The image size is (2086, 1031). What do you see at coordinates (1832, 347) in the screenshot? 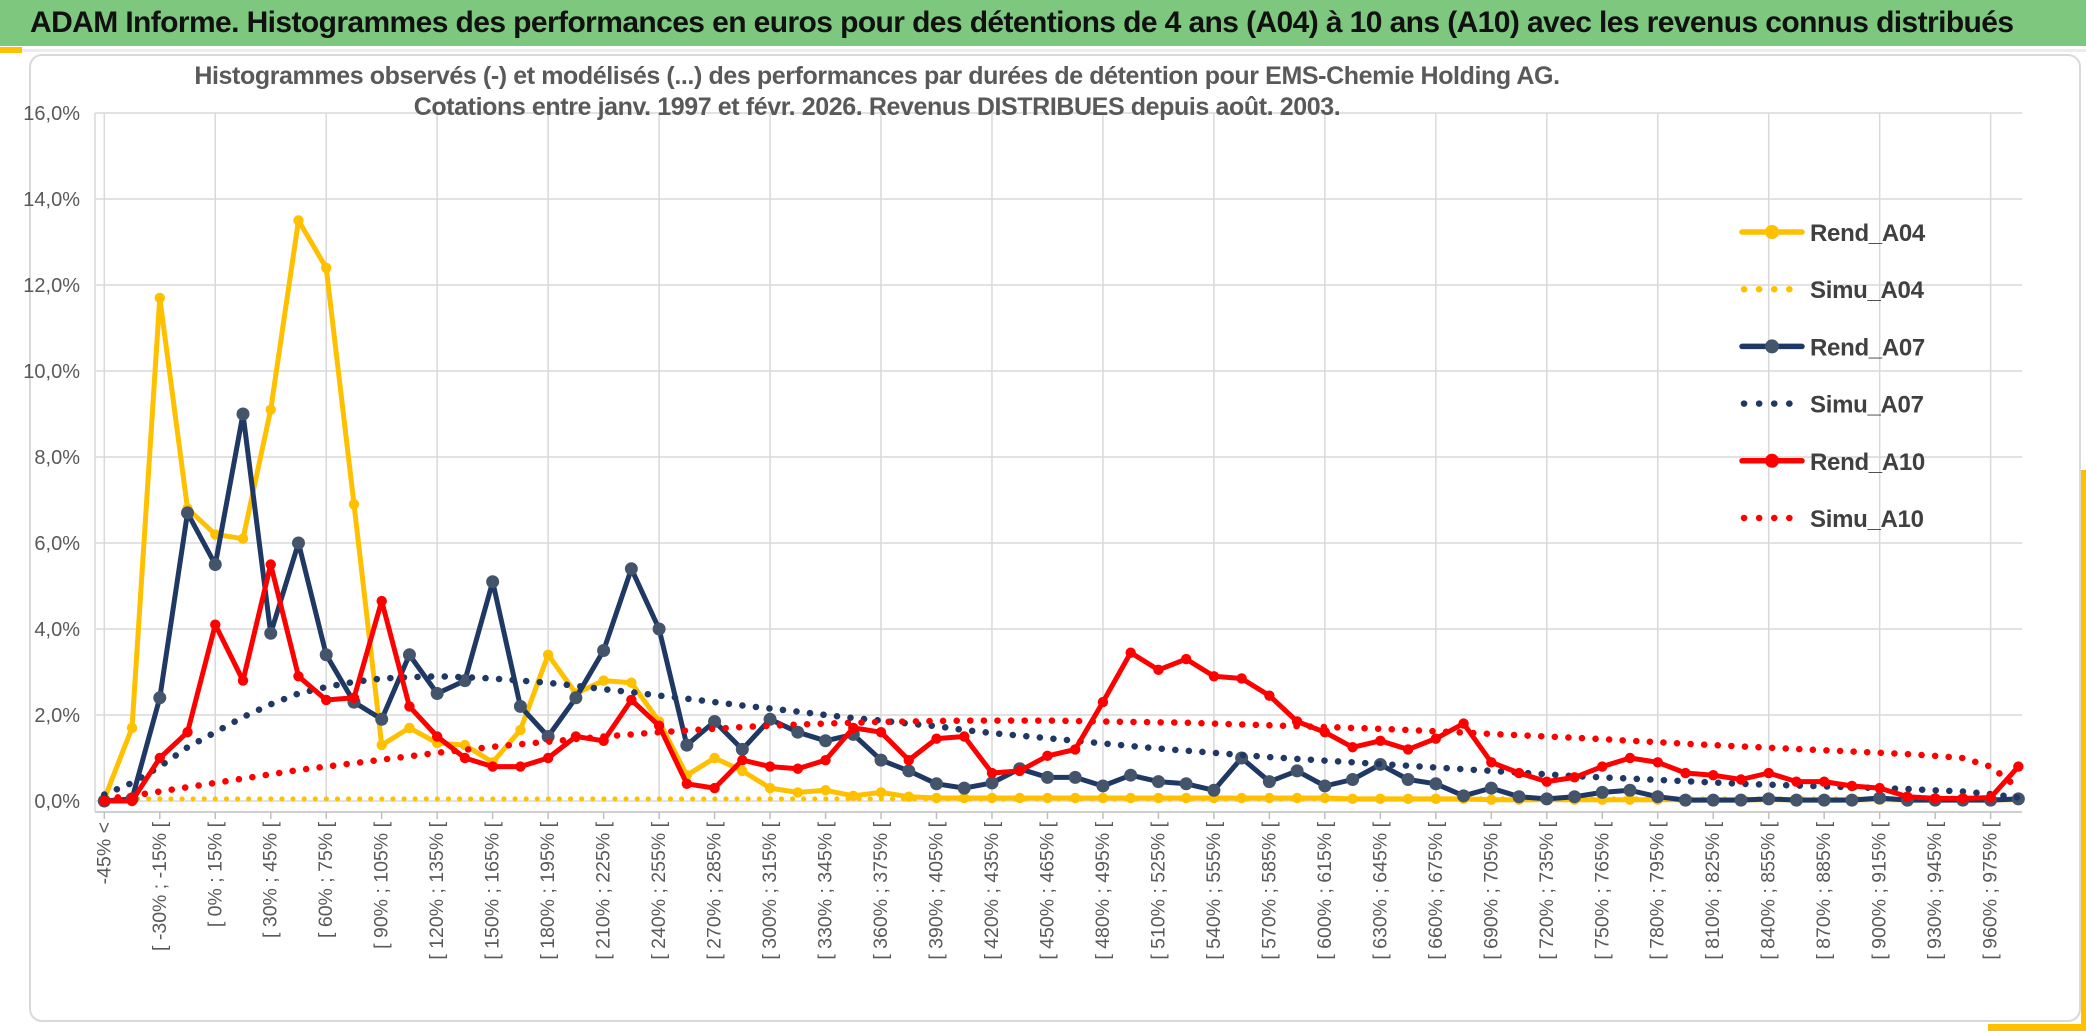
I see `legend-item-Rend_A07: Rend_A07` at bounding box center [1832, 347].